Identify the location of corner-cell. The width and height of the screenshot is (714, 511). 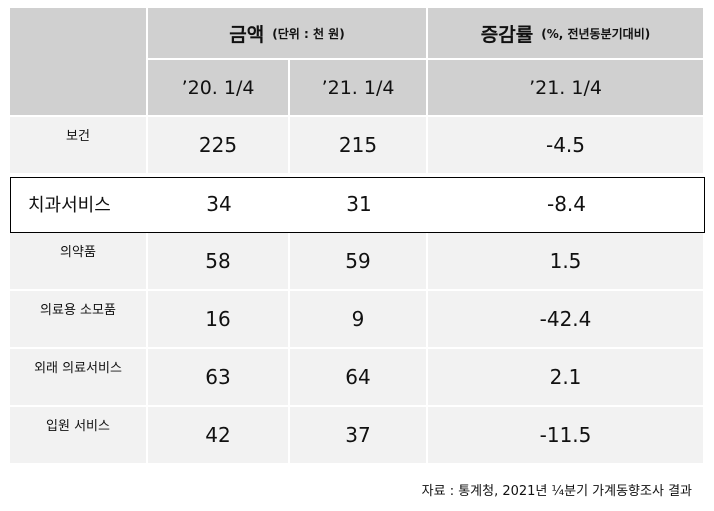
(79, 62).